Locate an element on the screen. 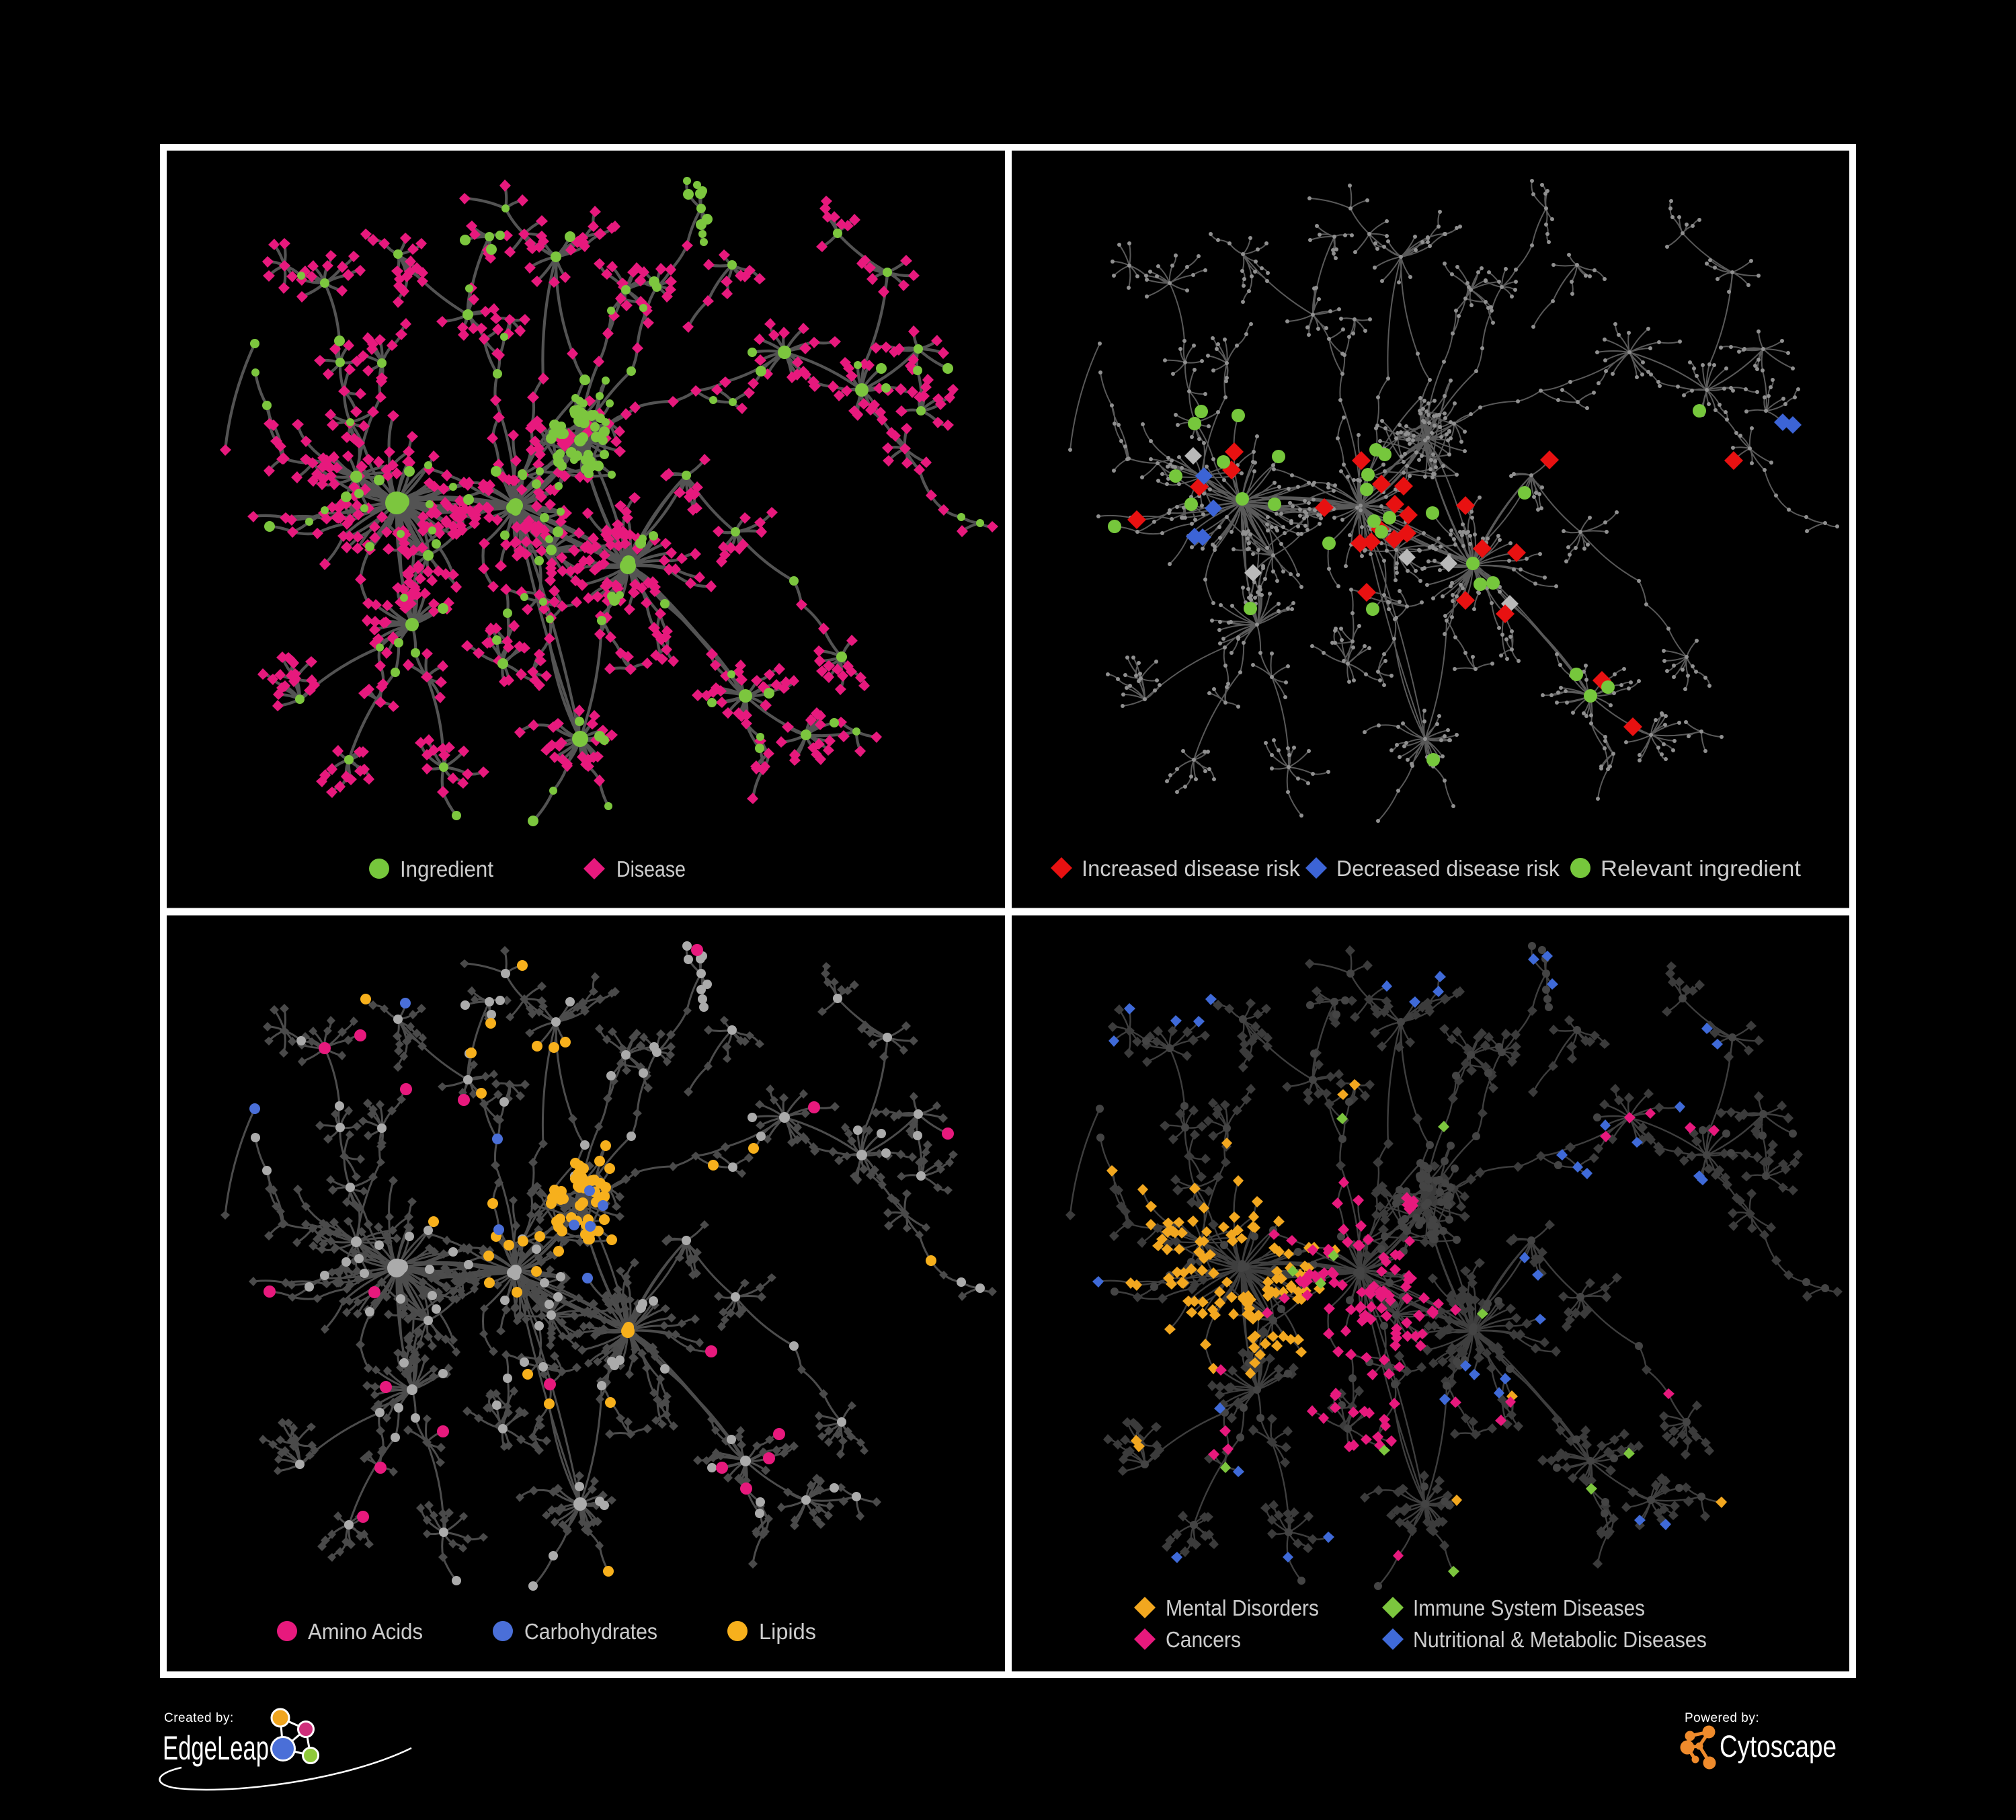 The width and height of the screenshot is (2016, 1820). svg-text: Disease is located at coordinates (651, 869).